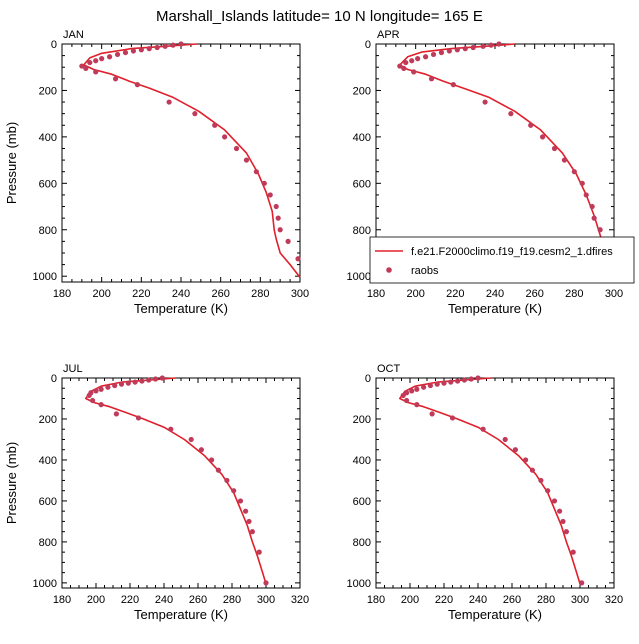 The height and width of the screenshot is (644, 639). Describe the element at coordinates (198, 600) in the screenshot. I see `x-tick-label: 260` at that location.